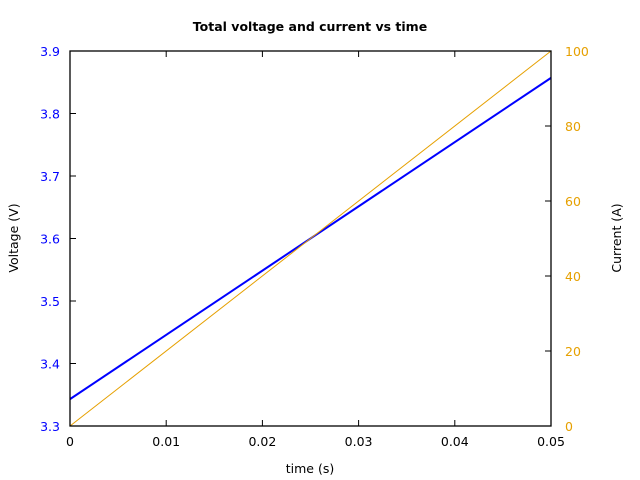  What do you see at coordinates (50, 239) in the screenshot?
I see `y-tick-label: 3.6` at bounding box center [50, 239].